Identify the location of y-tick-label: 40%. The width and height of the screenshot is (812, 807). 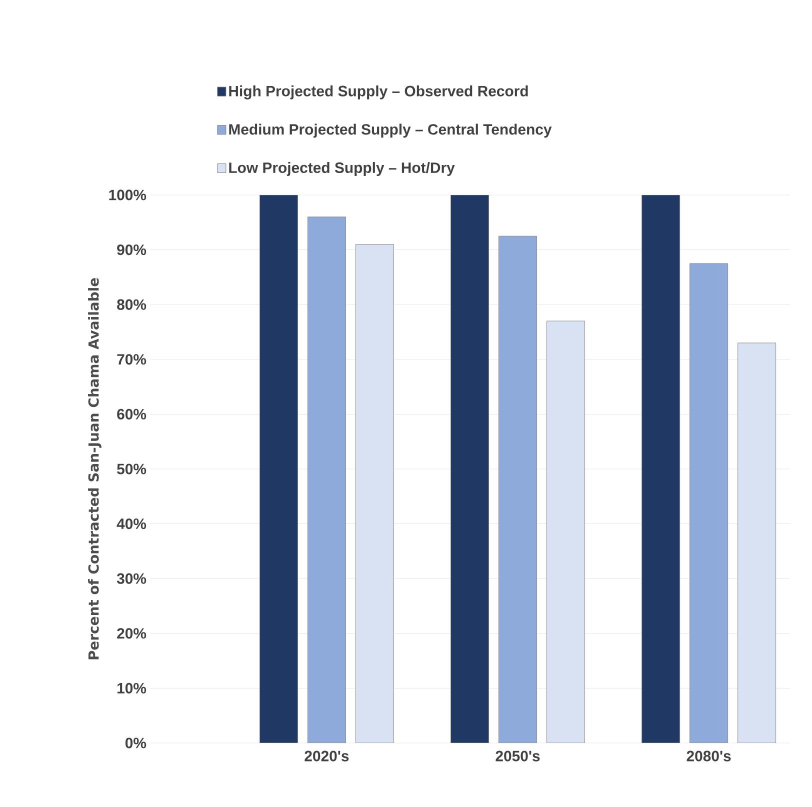
(131, 524).